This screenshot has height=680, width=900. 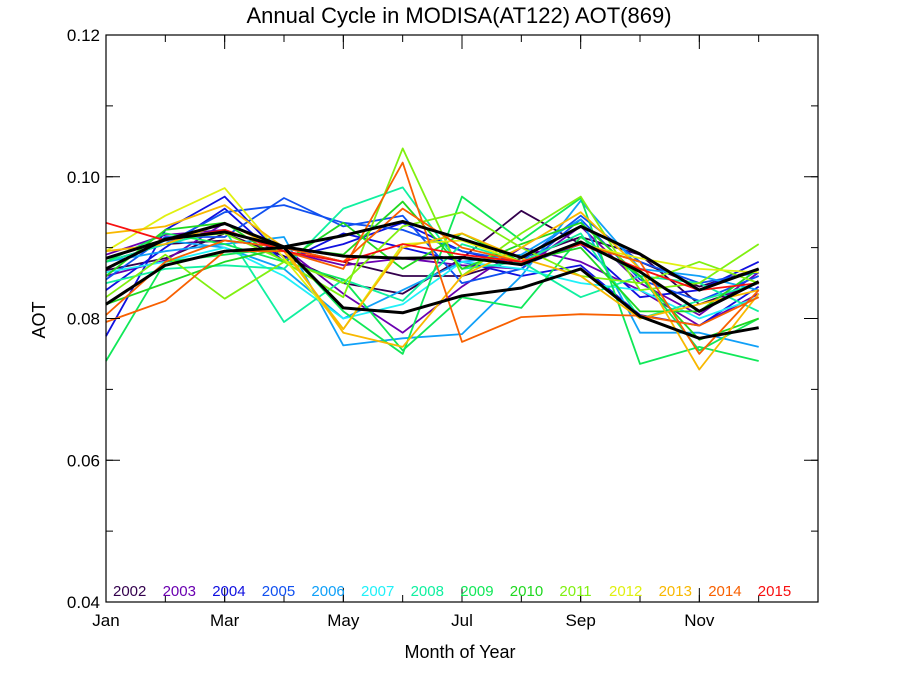 What do you see at coordinates (228, 591) in the screenshot?
I see `legend-label-2004: 2004` at bounding box center [228, 591].